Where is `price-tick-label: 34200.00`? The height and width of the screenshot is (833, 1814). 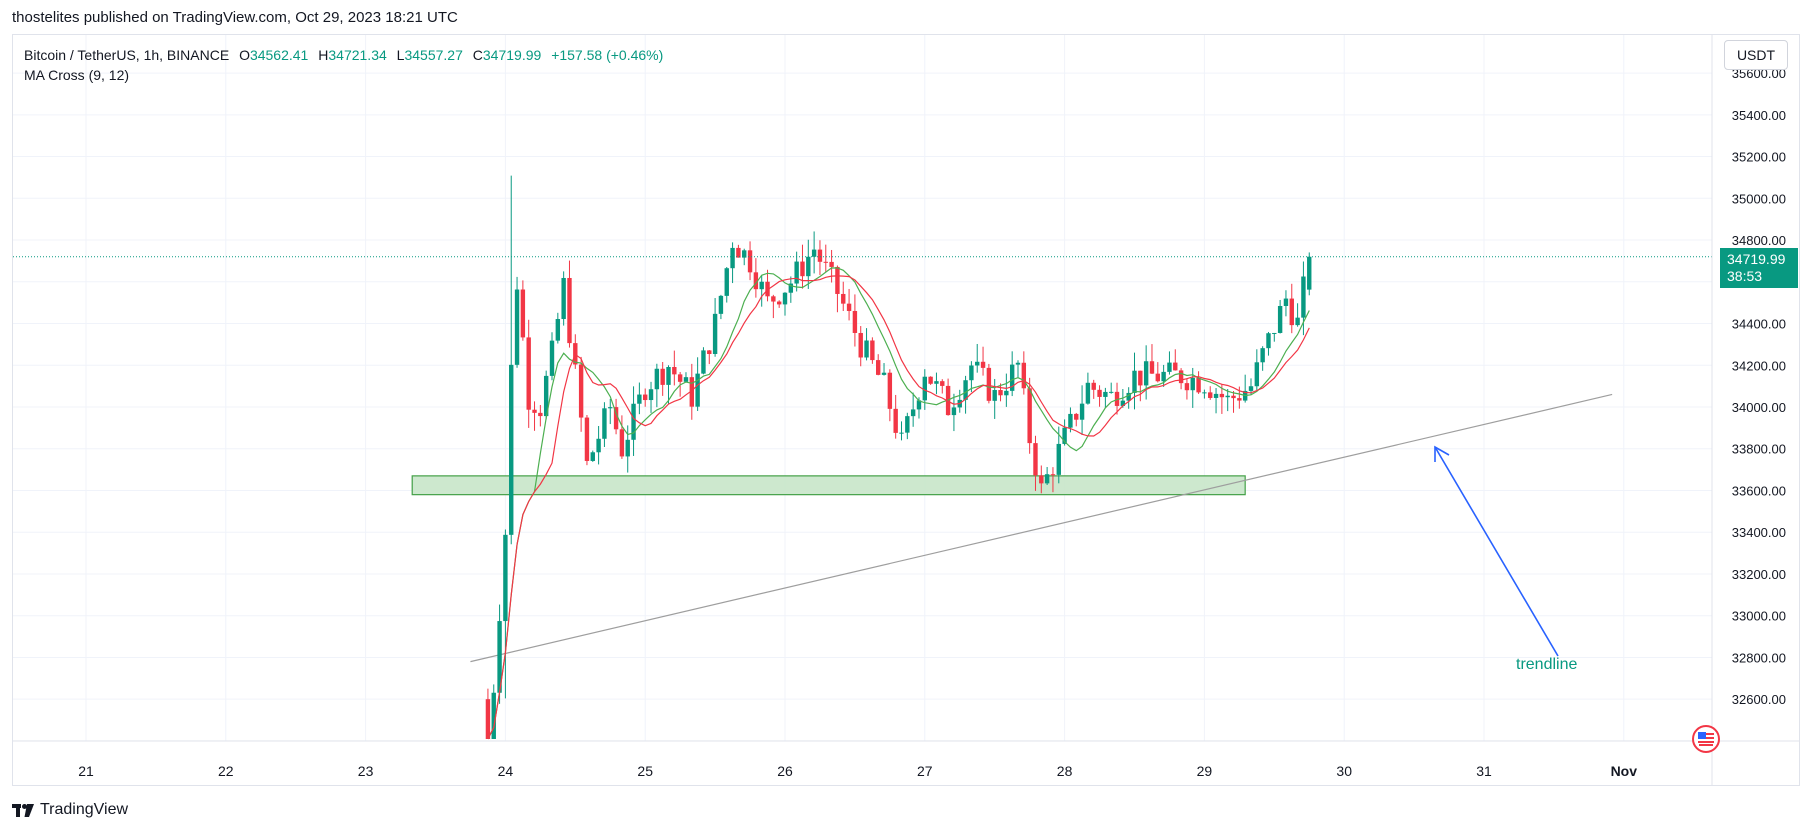 price-tick-label: 34200.00 is located at coordinates (1759, 365).